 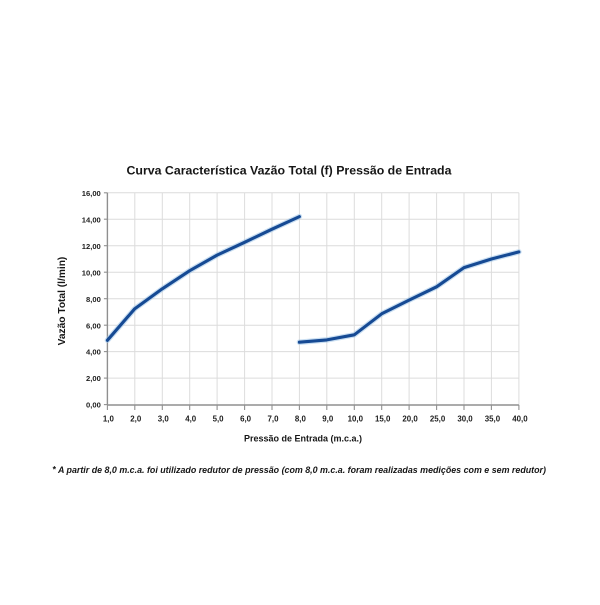 I want to click on svg-text: 4,0, so click(x=191, y=418).